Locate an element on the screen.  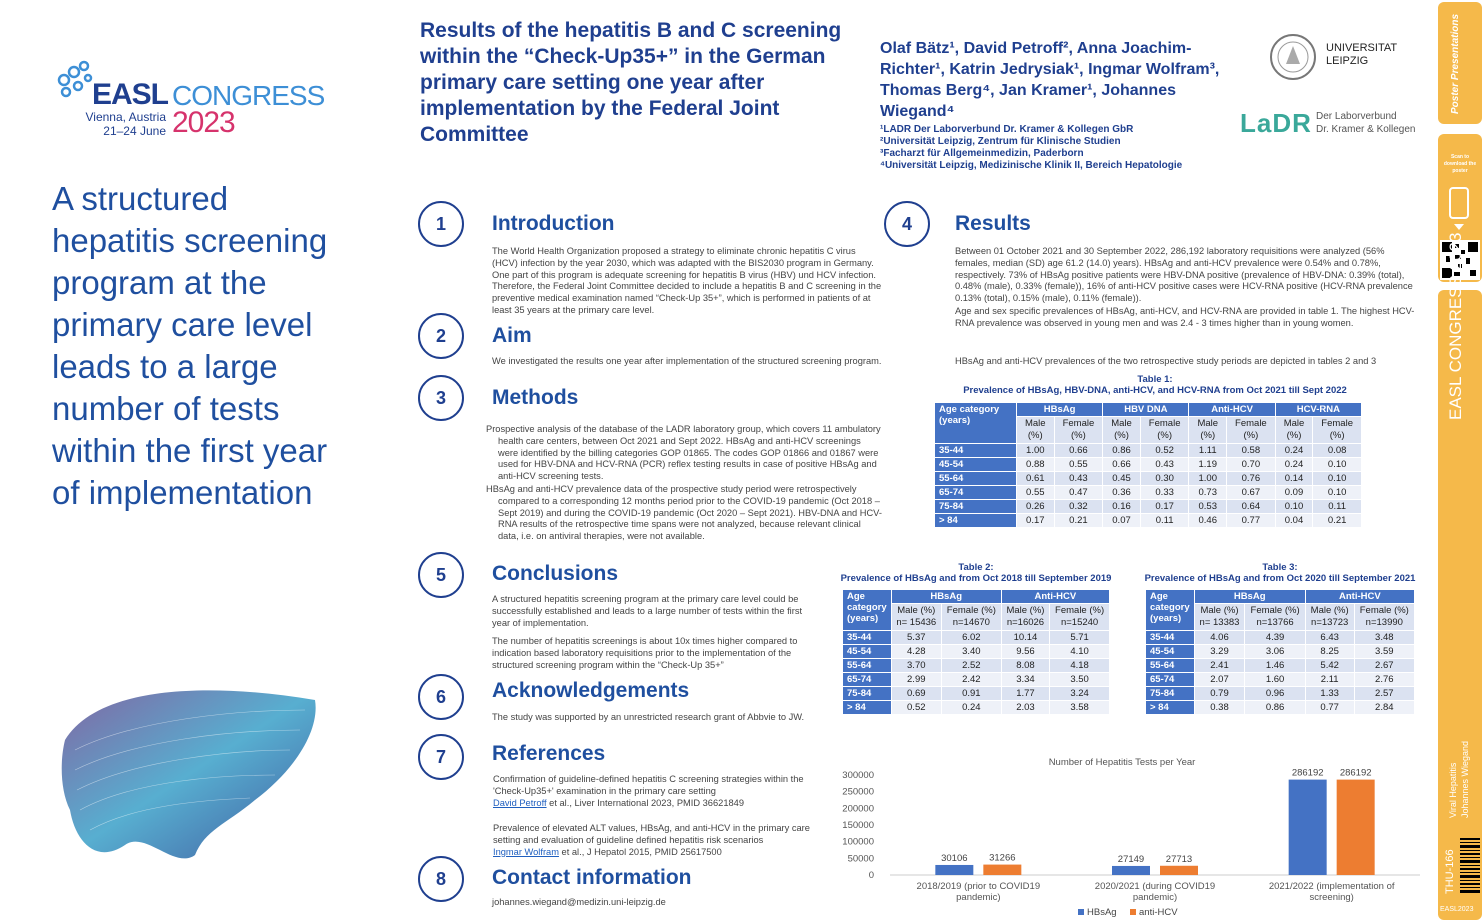
table-row: 45-54 4.28 3.40 9.56 4.10 is located at coordinates (976, 651).